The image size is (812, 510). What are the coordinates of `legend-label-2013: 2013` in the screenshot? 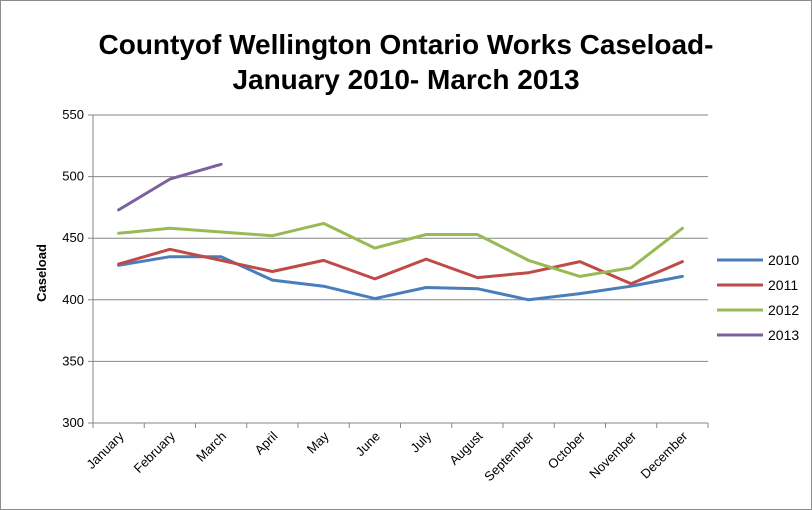 It's located at (783, 335).